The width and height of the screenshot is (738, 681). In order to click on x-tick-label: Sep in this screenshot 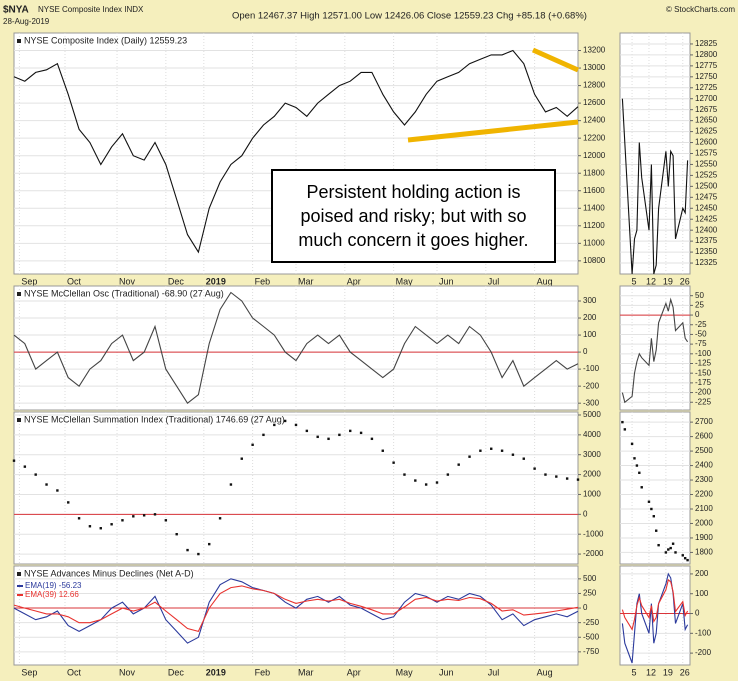, I will do `click(29, 672)`.